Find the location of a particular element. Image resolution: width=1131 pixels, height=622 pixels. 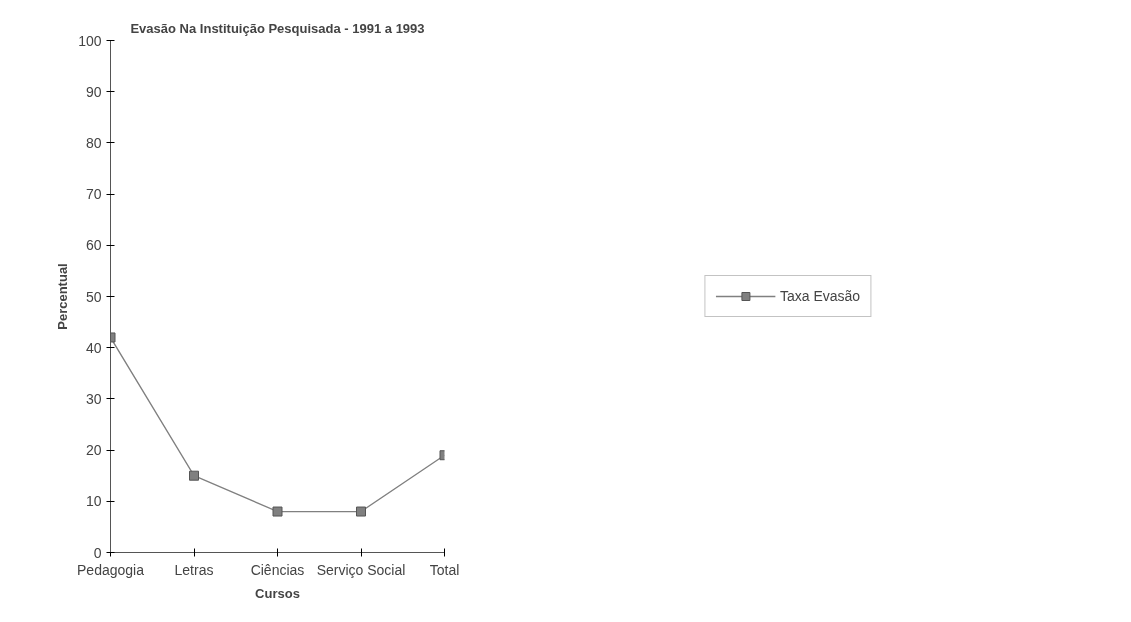

legend-label: Taxa Evasão is located at coordinates (820, 296).